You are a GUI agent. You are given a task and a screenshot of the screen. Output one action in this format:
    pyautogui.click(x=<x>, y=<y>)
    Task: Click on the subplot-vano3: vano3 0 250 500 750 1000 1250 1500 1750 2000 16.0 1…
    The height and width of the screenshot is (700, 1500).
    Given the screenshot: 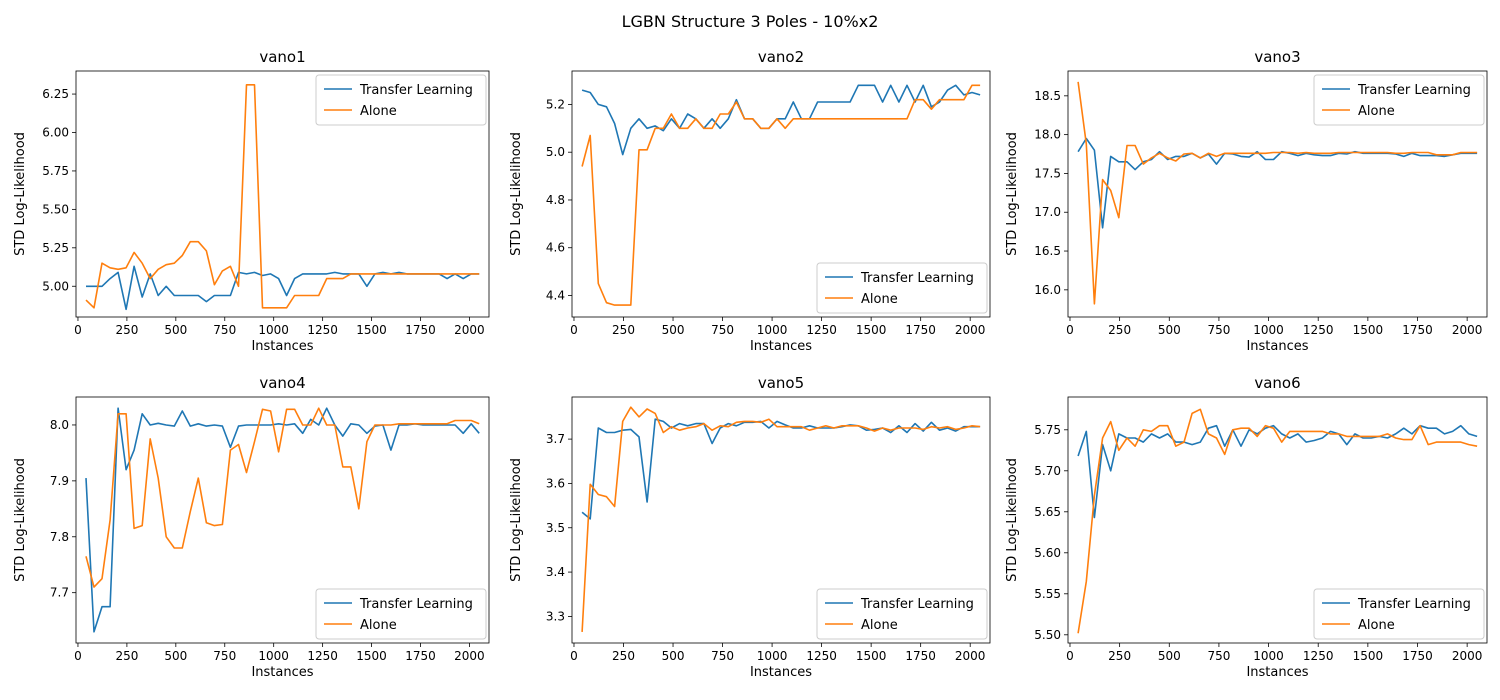 What is the action you would take?
    pyautogui.click(x=1246, y=201)
    